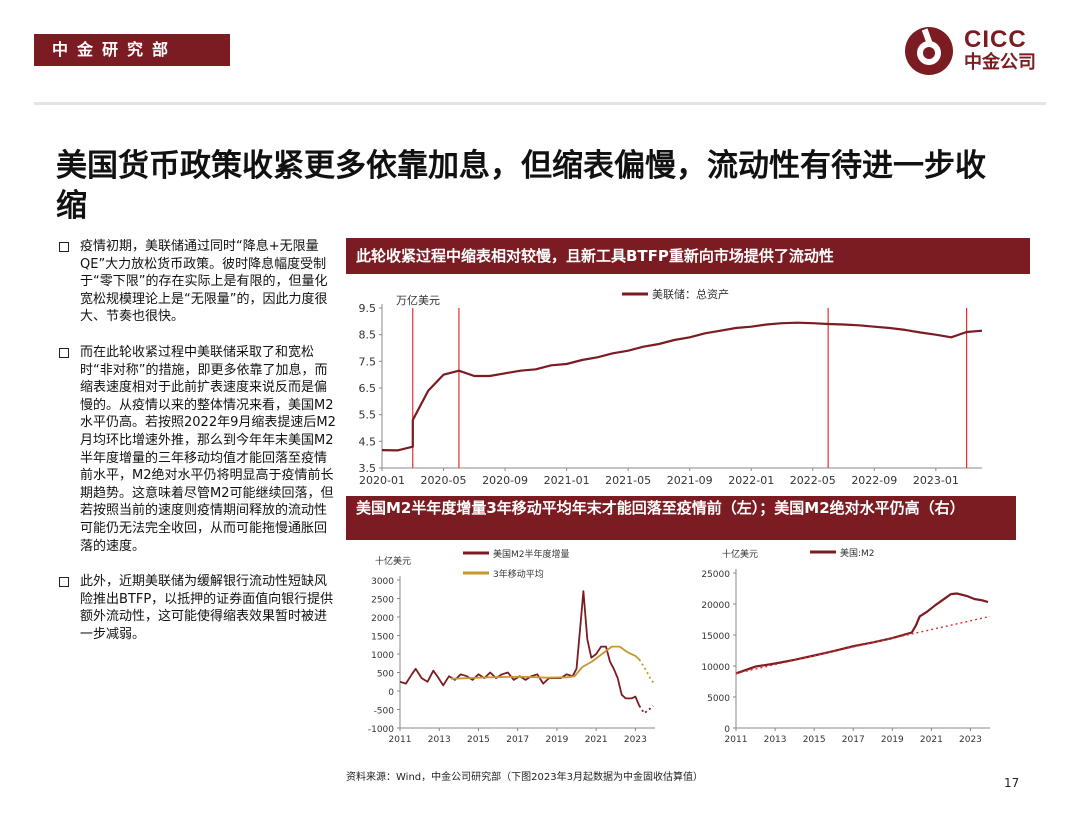 The height and width of the screenshot is (836, 1080). What do you see at coordinates (385, 675) in the screenshot?
I see `y-tick-label: 500` at bounding box center [385, 675].